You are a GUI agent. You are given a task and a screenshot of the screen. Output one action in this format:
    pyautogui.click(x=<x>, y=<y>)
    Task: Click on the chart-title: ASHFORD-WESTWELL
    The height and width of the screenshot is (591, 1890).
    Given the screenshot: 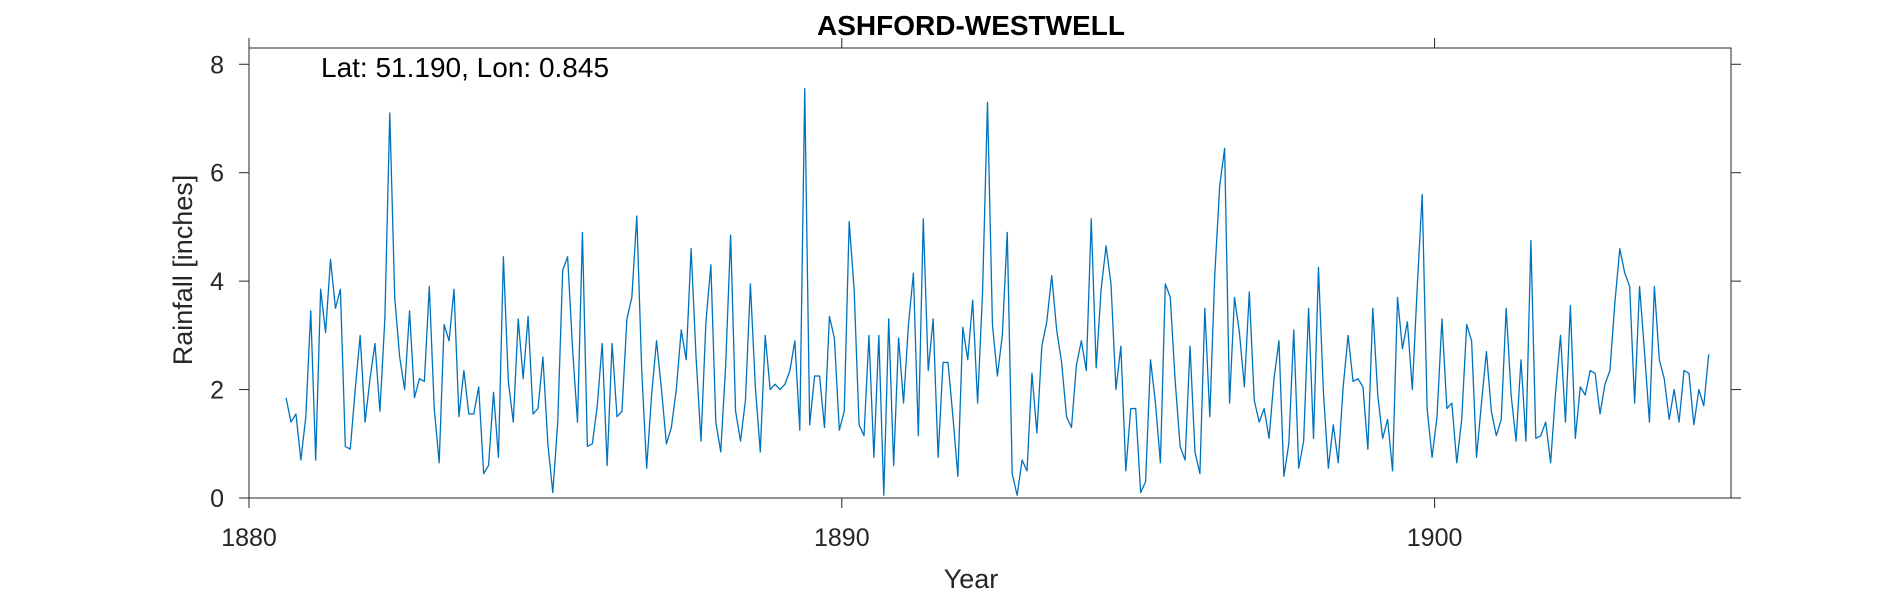 What is the action you would take?
    pyautogui.click(x=971, y=25)
    